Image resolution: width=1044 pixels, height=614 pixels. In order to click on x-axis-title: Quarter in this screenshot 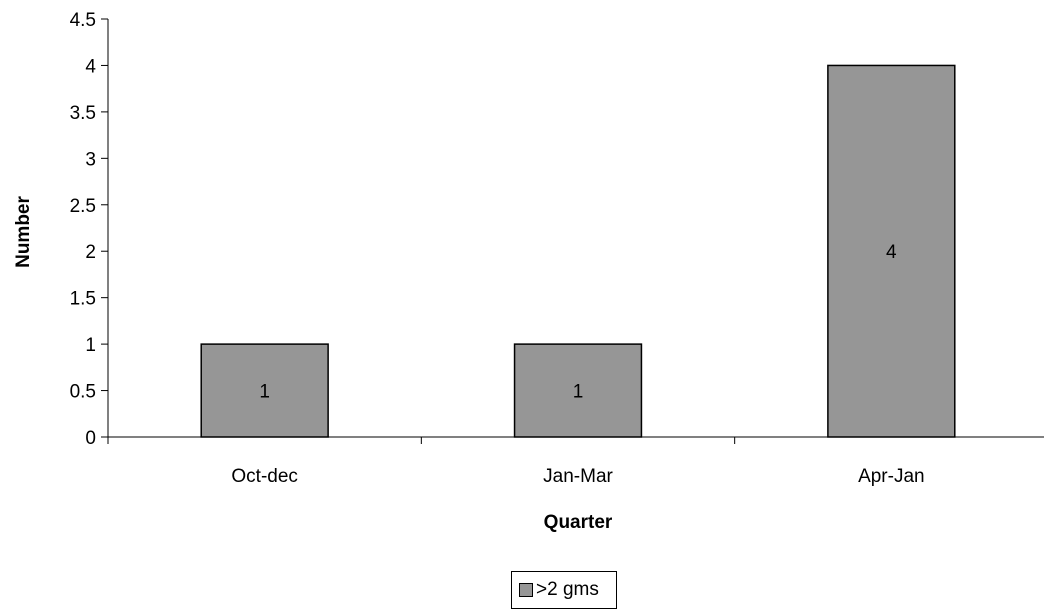, I will do `click(578, 522)`.